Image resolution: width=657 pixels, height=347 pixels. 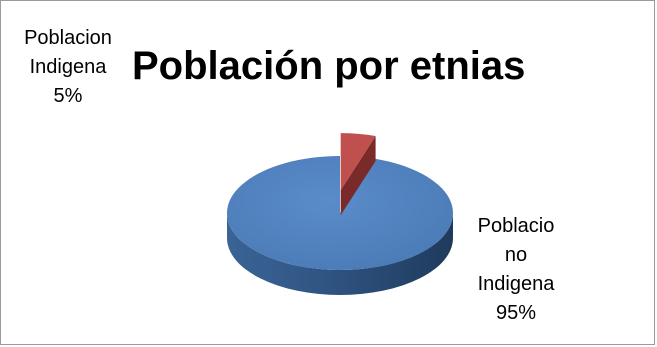 I want to click on data-label-no-indigena-value: 95%, so click(x=516, y=313).